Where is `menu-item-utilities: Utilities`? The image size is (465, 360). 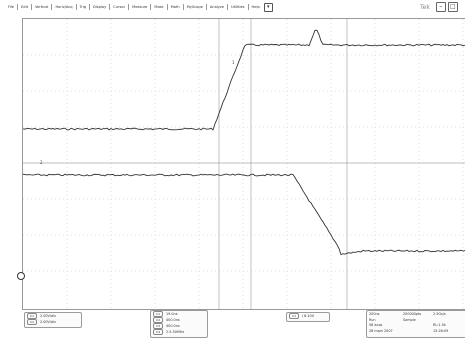 menu-item-utilities: Utilities is located at coordinates (238, 7).